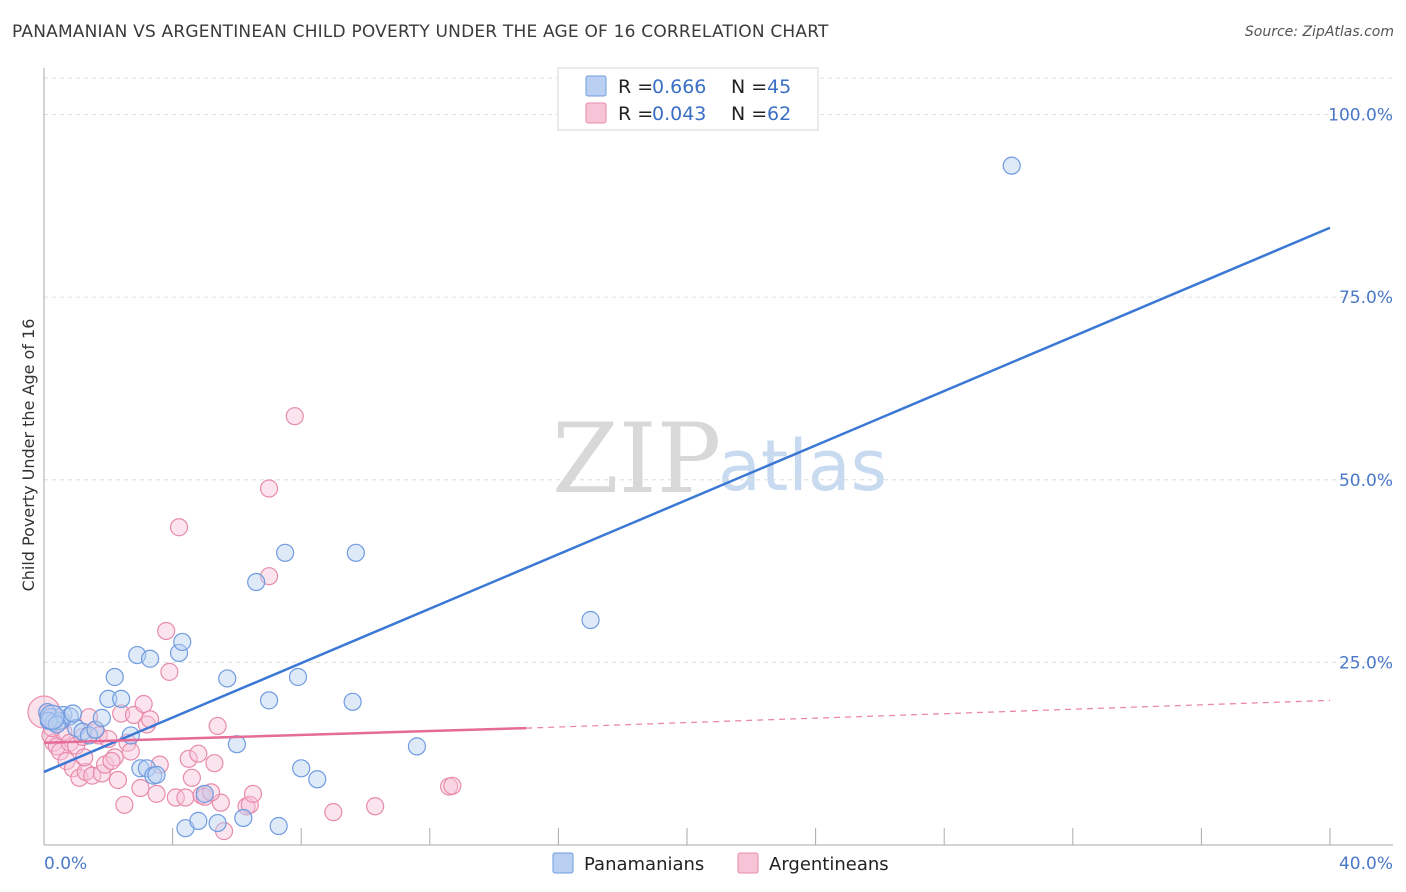 Image resolution: width=1406 pixels, height=892 pixels. I want to click on argentineans-trend-line-extension, so click(928, 714).